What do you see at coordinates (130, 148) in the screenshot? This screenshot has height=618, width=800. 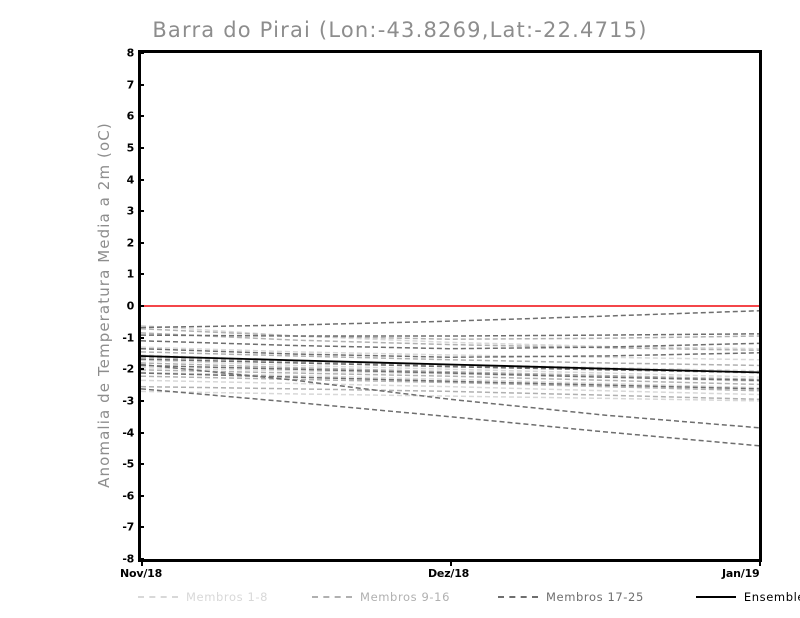 I see `y-axis-tick-label: 5` at bounding box center [130, 148].